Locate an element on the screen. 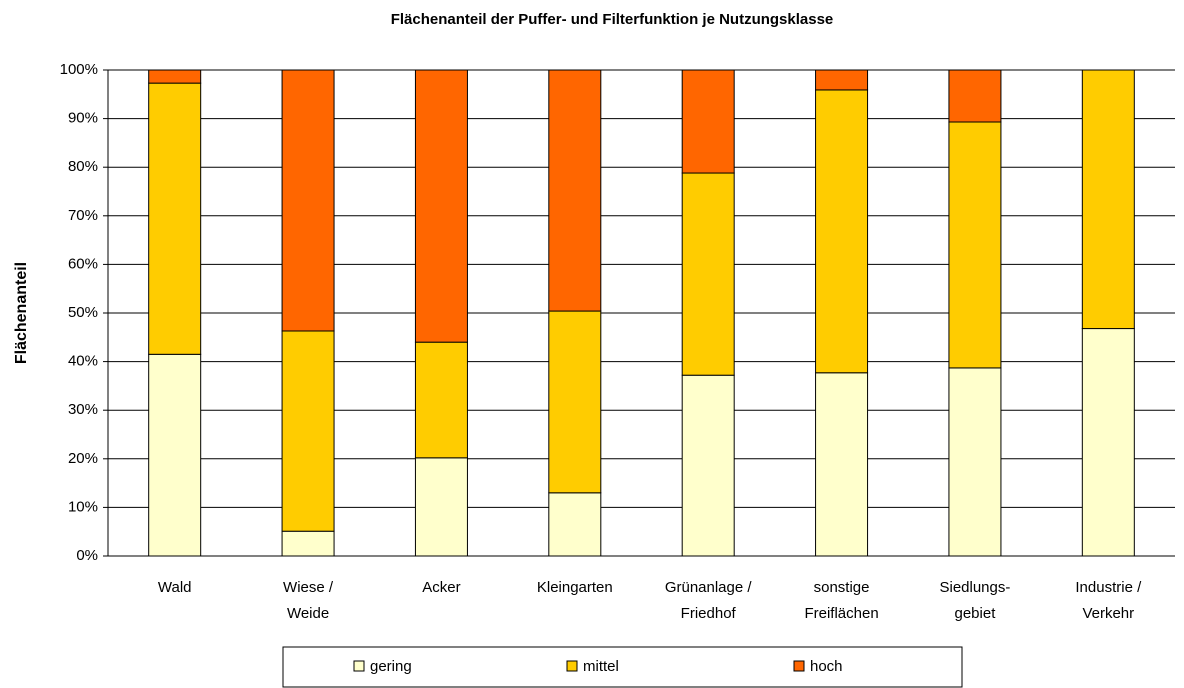 The width and height of the screenshot is (1184, 688). x-tick-label: gebiet is located at coordinates (976, 613).